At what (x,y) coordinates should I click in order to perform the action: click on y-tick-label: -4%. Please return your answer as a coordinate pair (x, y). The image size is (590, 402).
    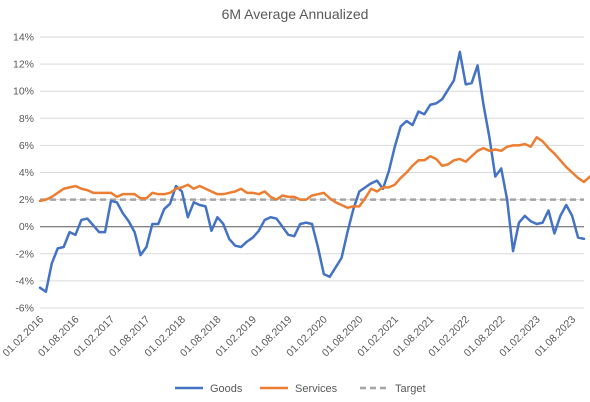
    Looking at the image, I should click on (24, 281).